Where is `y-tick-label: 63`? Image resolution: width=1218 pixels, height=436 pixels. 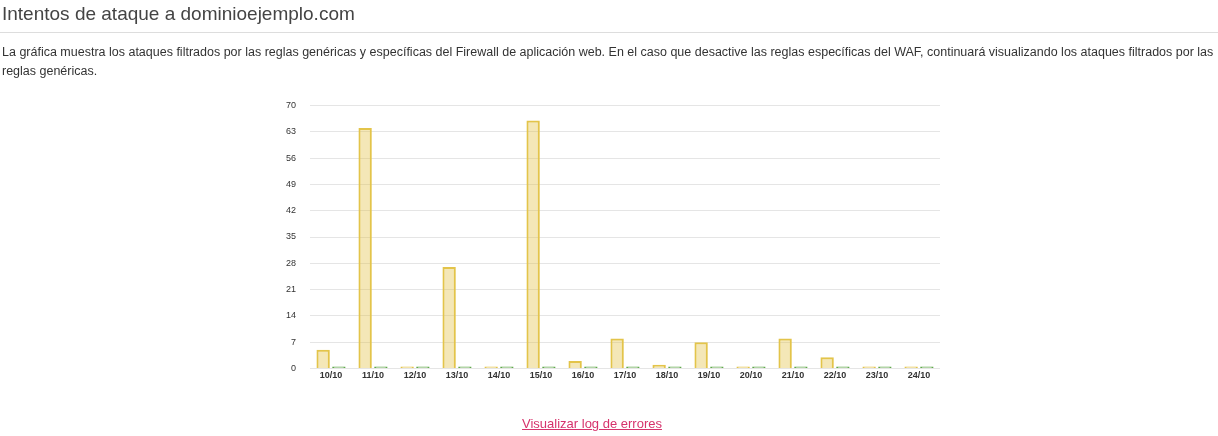
y-tick-label: 63 is located at coordinates (291, 131).